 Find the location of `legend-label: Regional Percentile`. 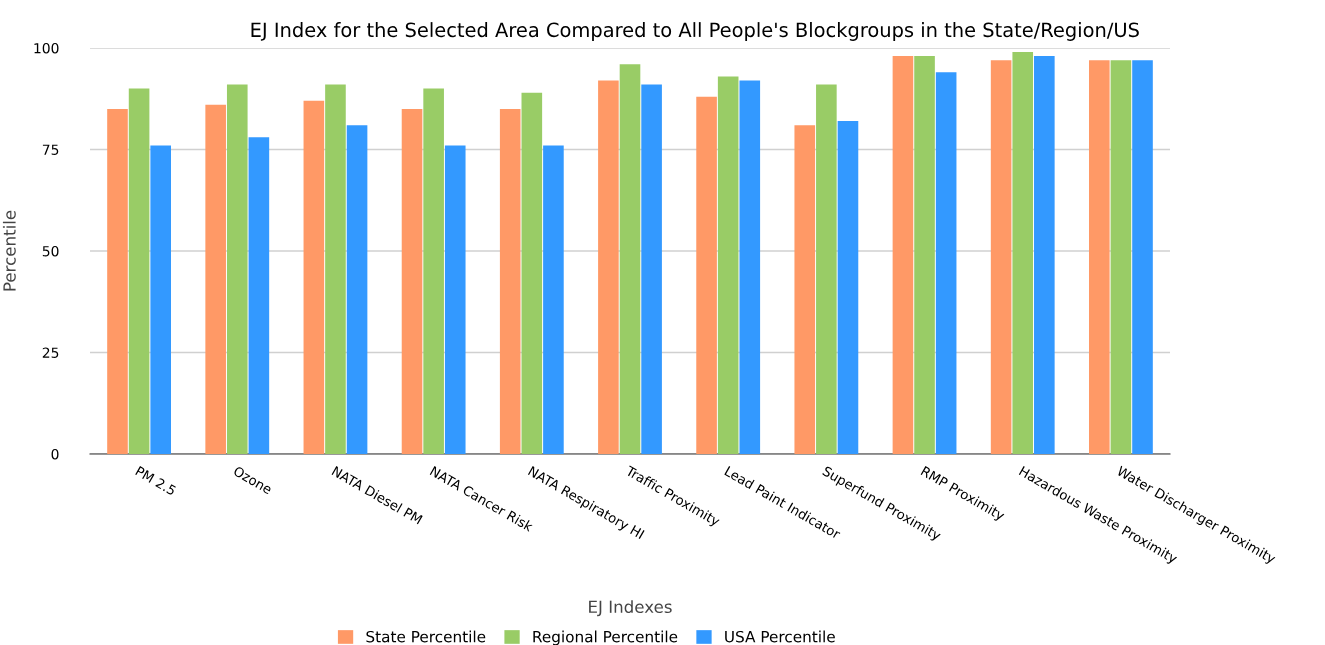

legend-label: Regional Percentile is located at coordinates (605, 637).